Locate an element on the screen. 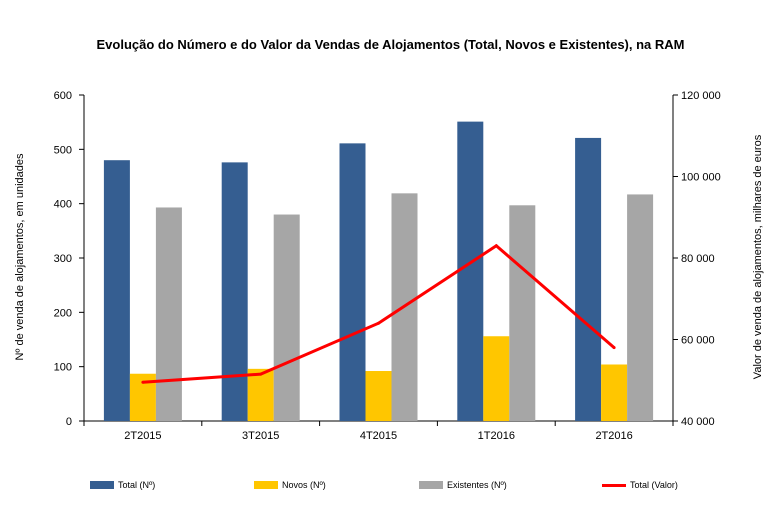  y-right-tick-label: 120 000 is located at coordinates (701, 96).